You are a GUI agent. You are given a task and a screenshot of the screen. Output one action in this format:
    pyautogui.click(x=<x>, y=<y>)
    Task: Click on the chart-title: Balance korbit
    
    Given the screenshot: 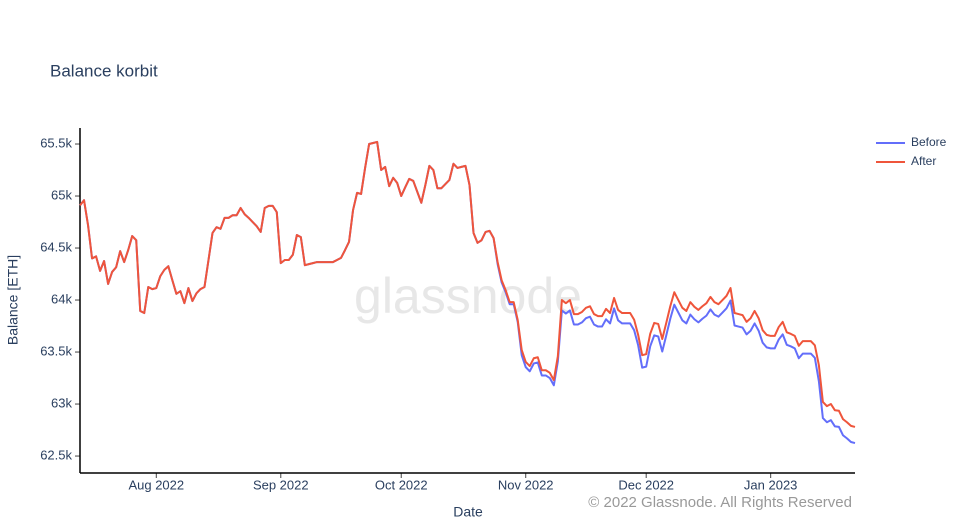 What is the action you would take?
    pyautogui.click(x=104, y=70)
    